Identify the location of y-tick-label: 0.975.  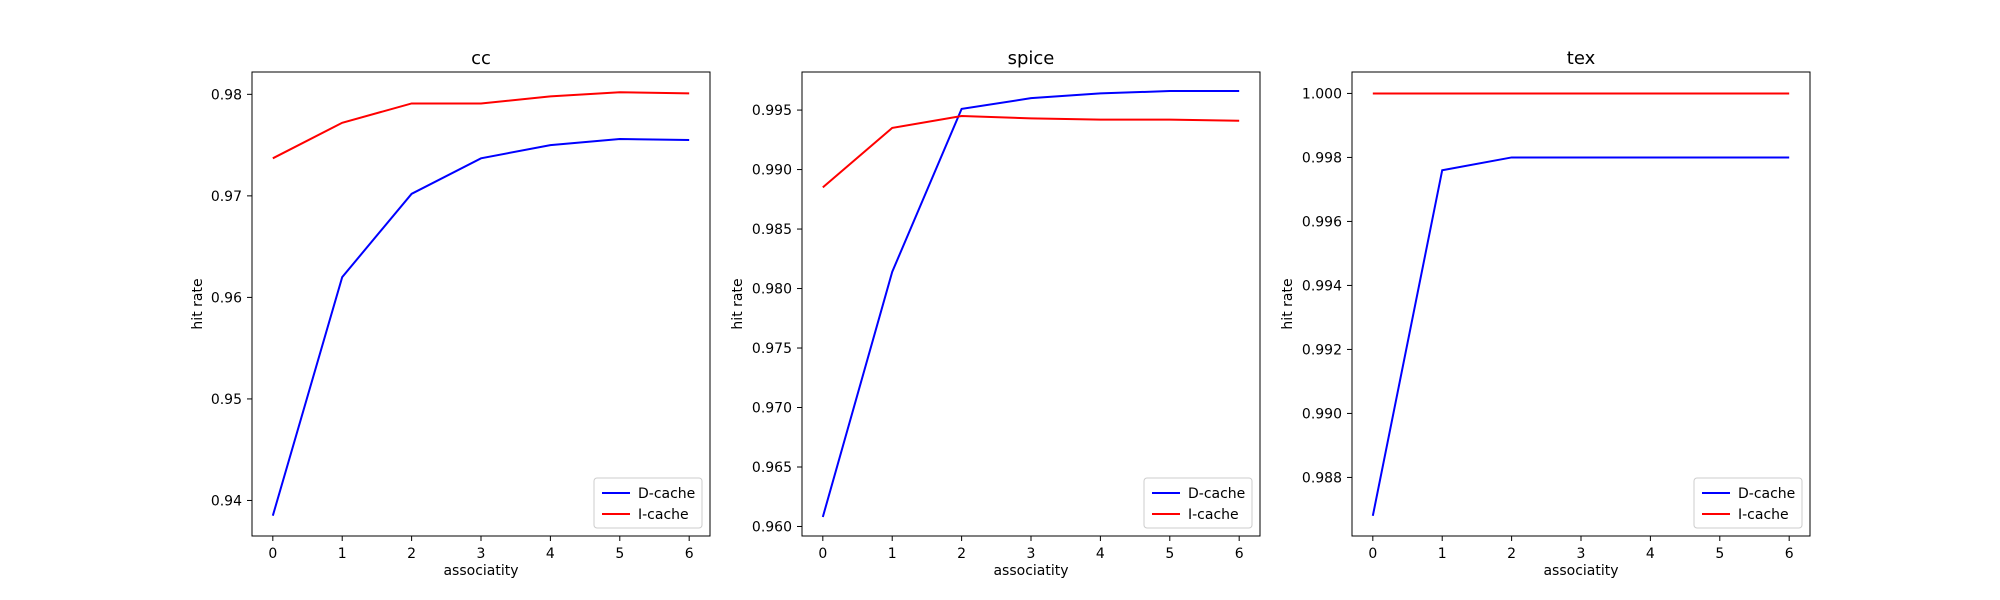
(772, 349).